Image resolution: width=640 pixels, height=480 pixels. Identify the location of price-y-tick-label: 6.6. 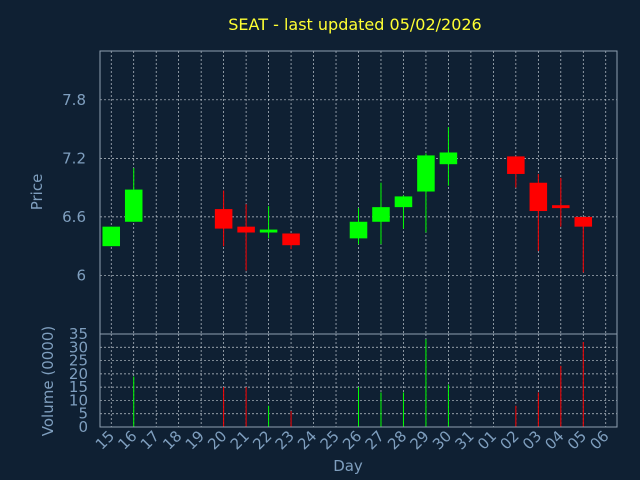
(74, 217).